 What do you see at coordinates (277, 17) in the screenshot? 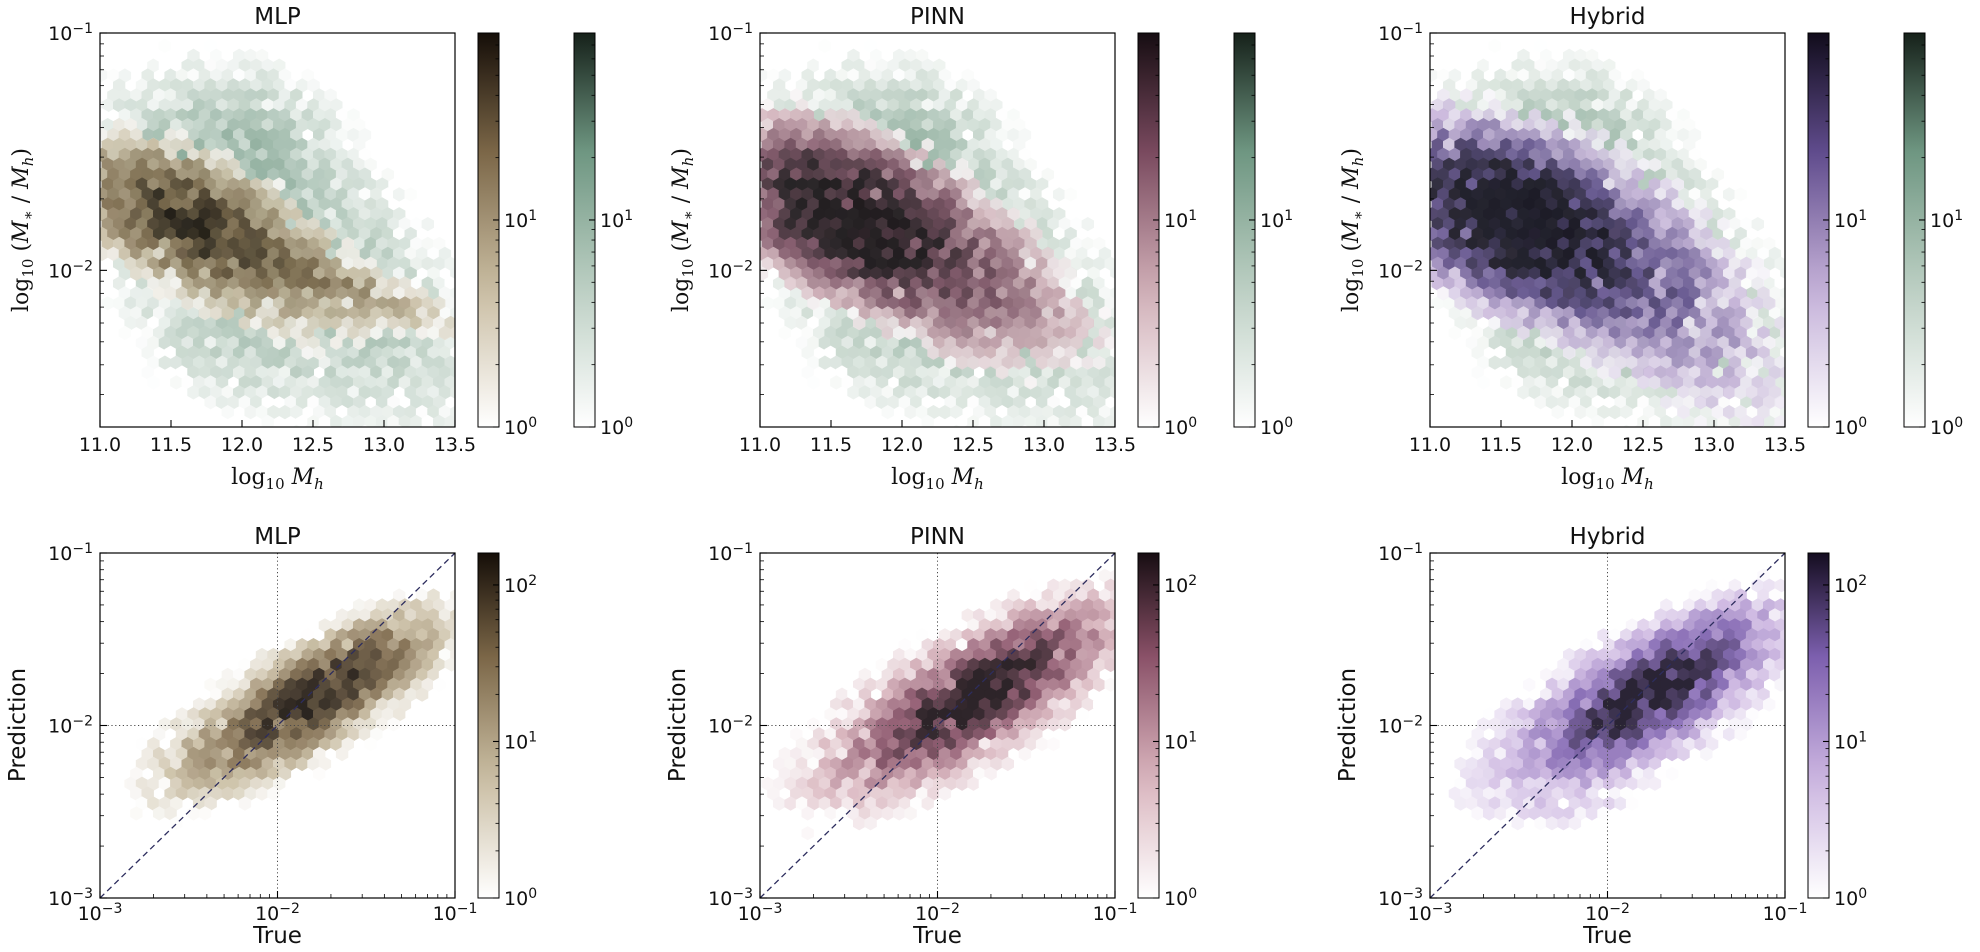
I see `panel-title-top-mlp: MLP` at bounding box center [277, 17].